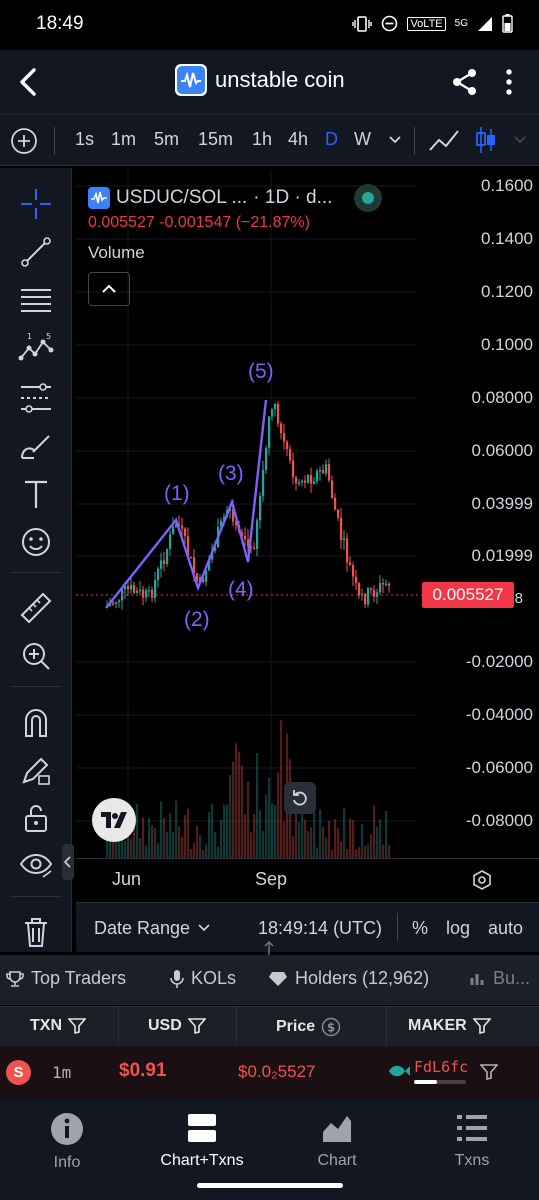 This screenshot has width=539, height=1200. Describe the element at coordinates (36, 770) in the screenshot. I see `lock-drawings-tool` at that location.